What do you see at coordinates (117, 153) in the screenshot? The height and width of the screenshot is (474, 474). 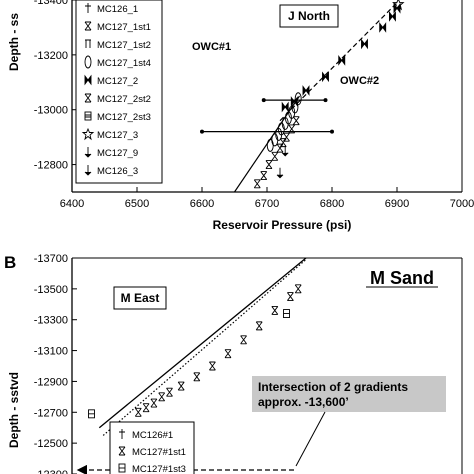 I see `panel-a-legend-entry: MC127_9` at bounding box center [117, 153].